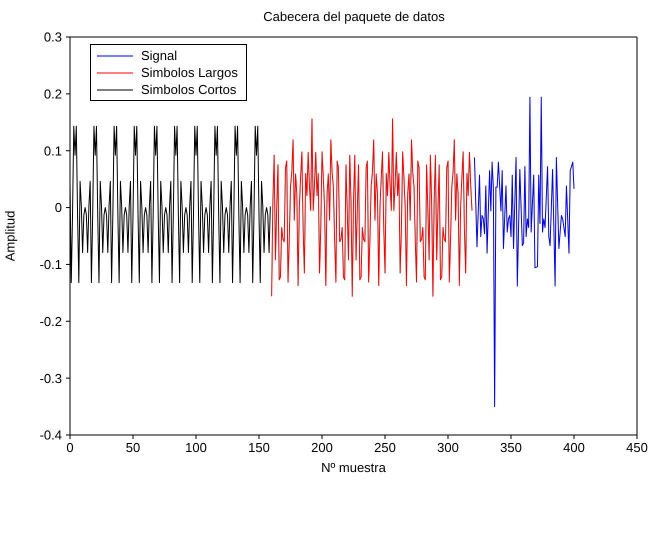 The height and width of the screenshot is (533, 659). I want to click on x-tick-label: 450, so click(637, 448).